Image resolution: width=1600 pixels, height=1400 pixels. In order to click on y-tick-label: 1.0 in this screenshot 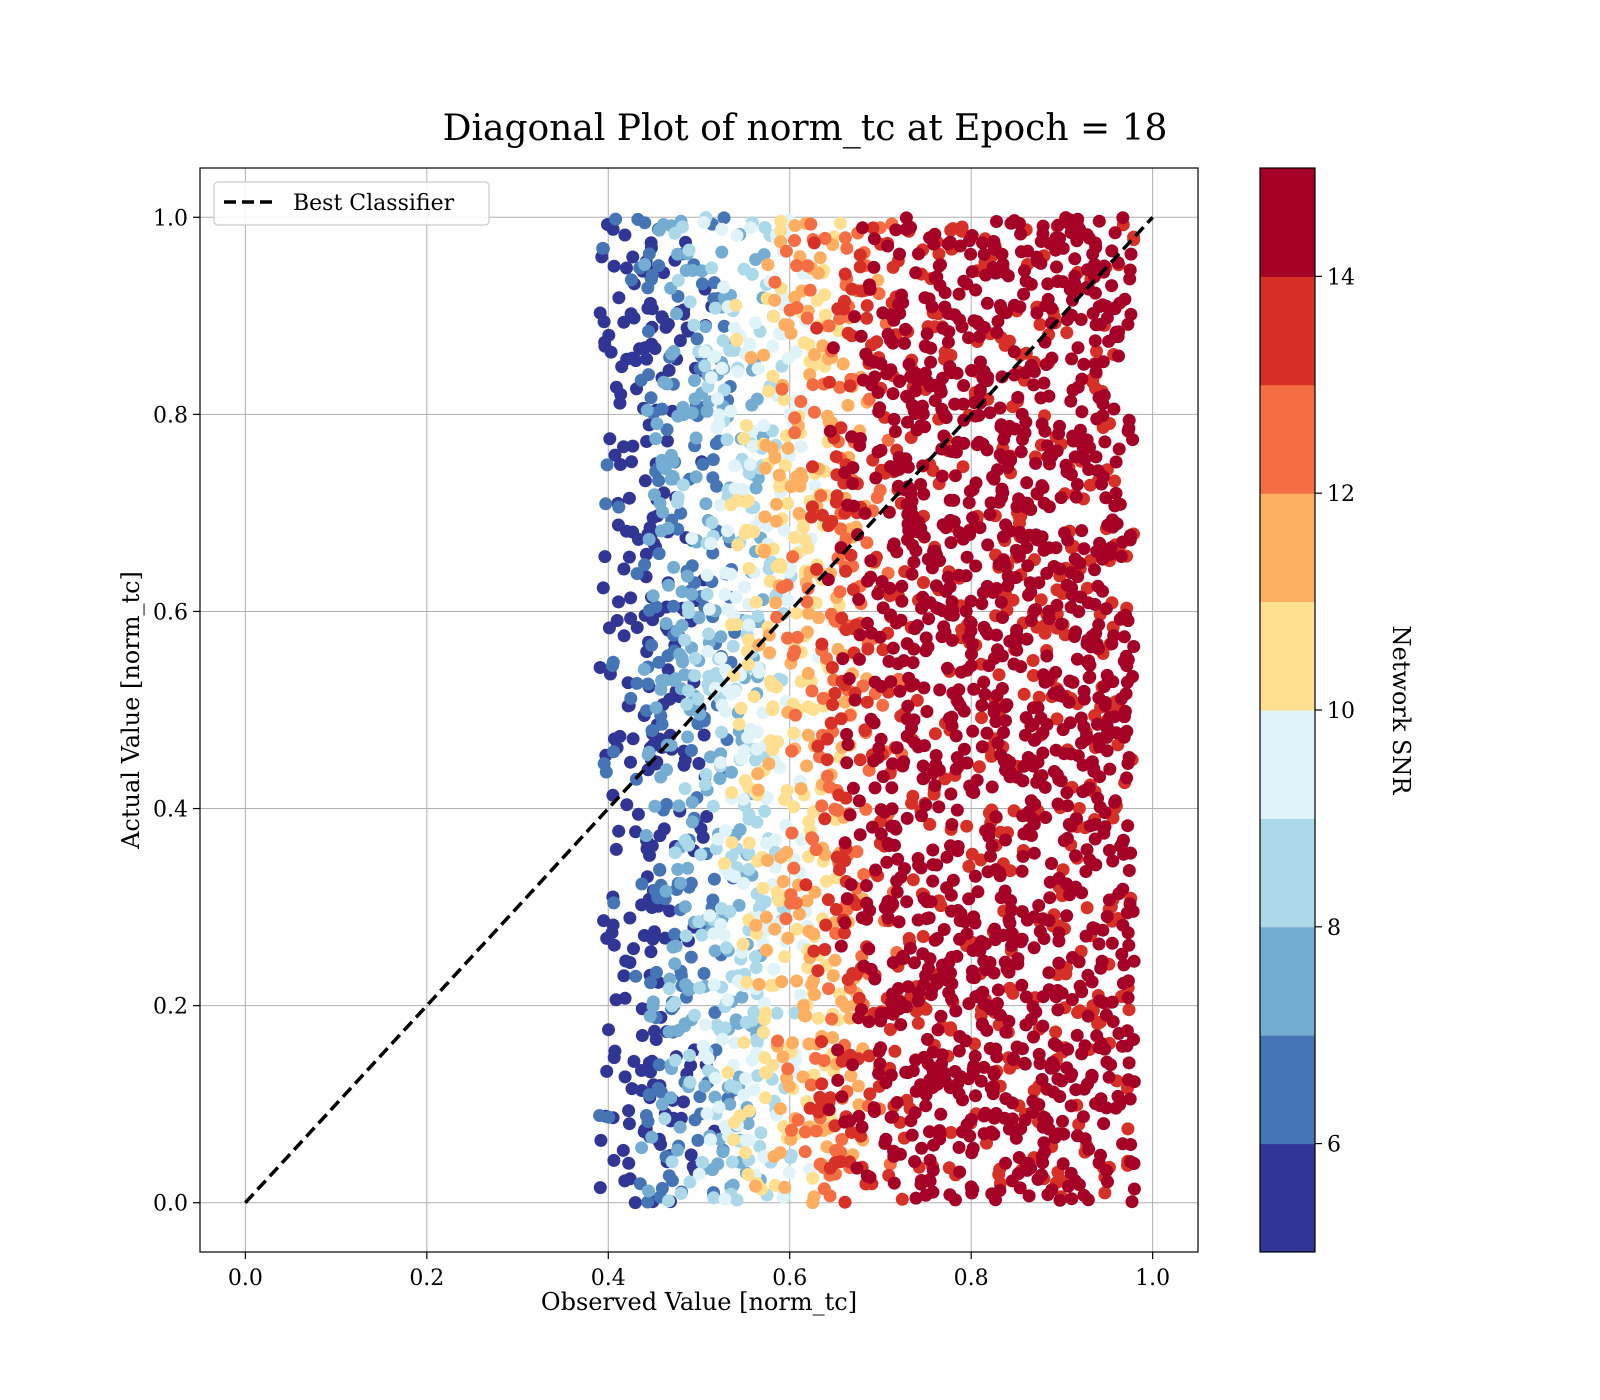, I will do `click(170, 218)`.